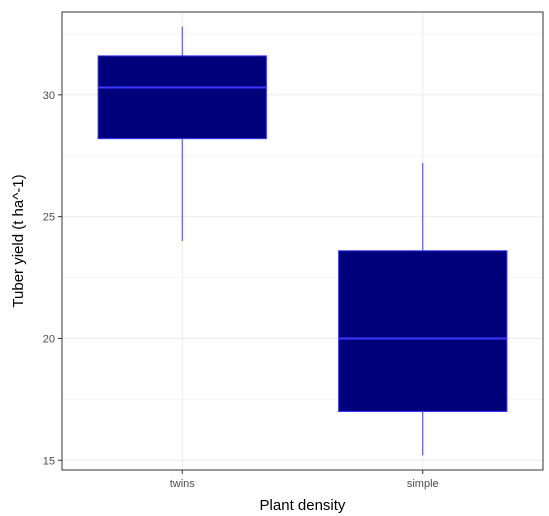 The height and width of the screenshot is (516, 549). I want to click on y-axis-title: Tuber yield (t ha^-1), so click(18, 240).